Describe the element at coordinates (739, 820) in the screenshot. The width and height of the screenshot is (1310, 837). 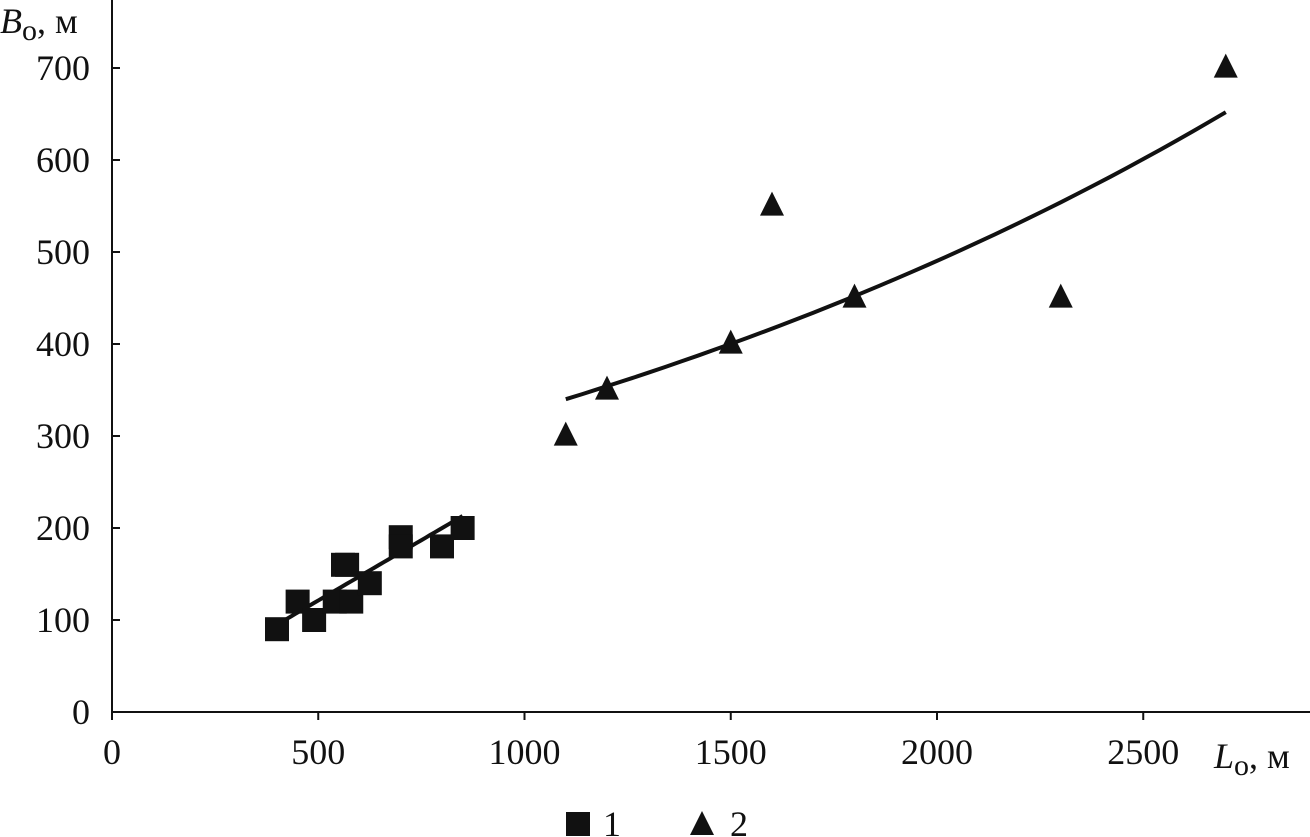
I see `legend-label-2: 2` at that location.